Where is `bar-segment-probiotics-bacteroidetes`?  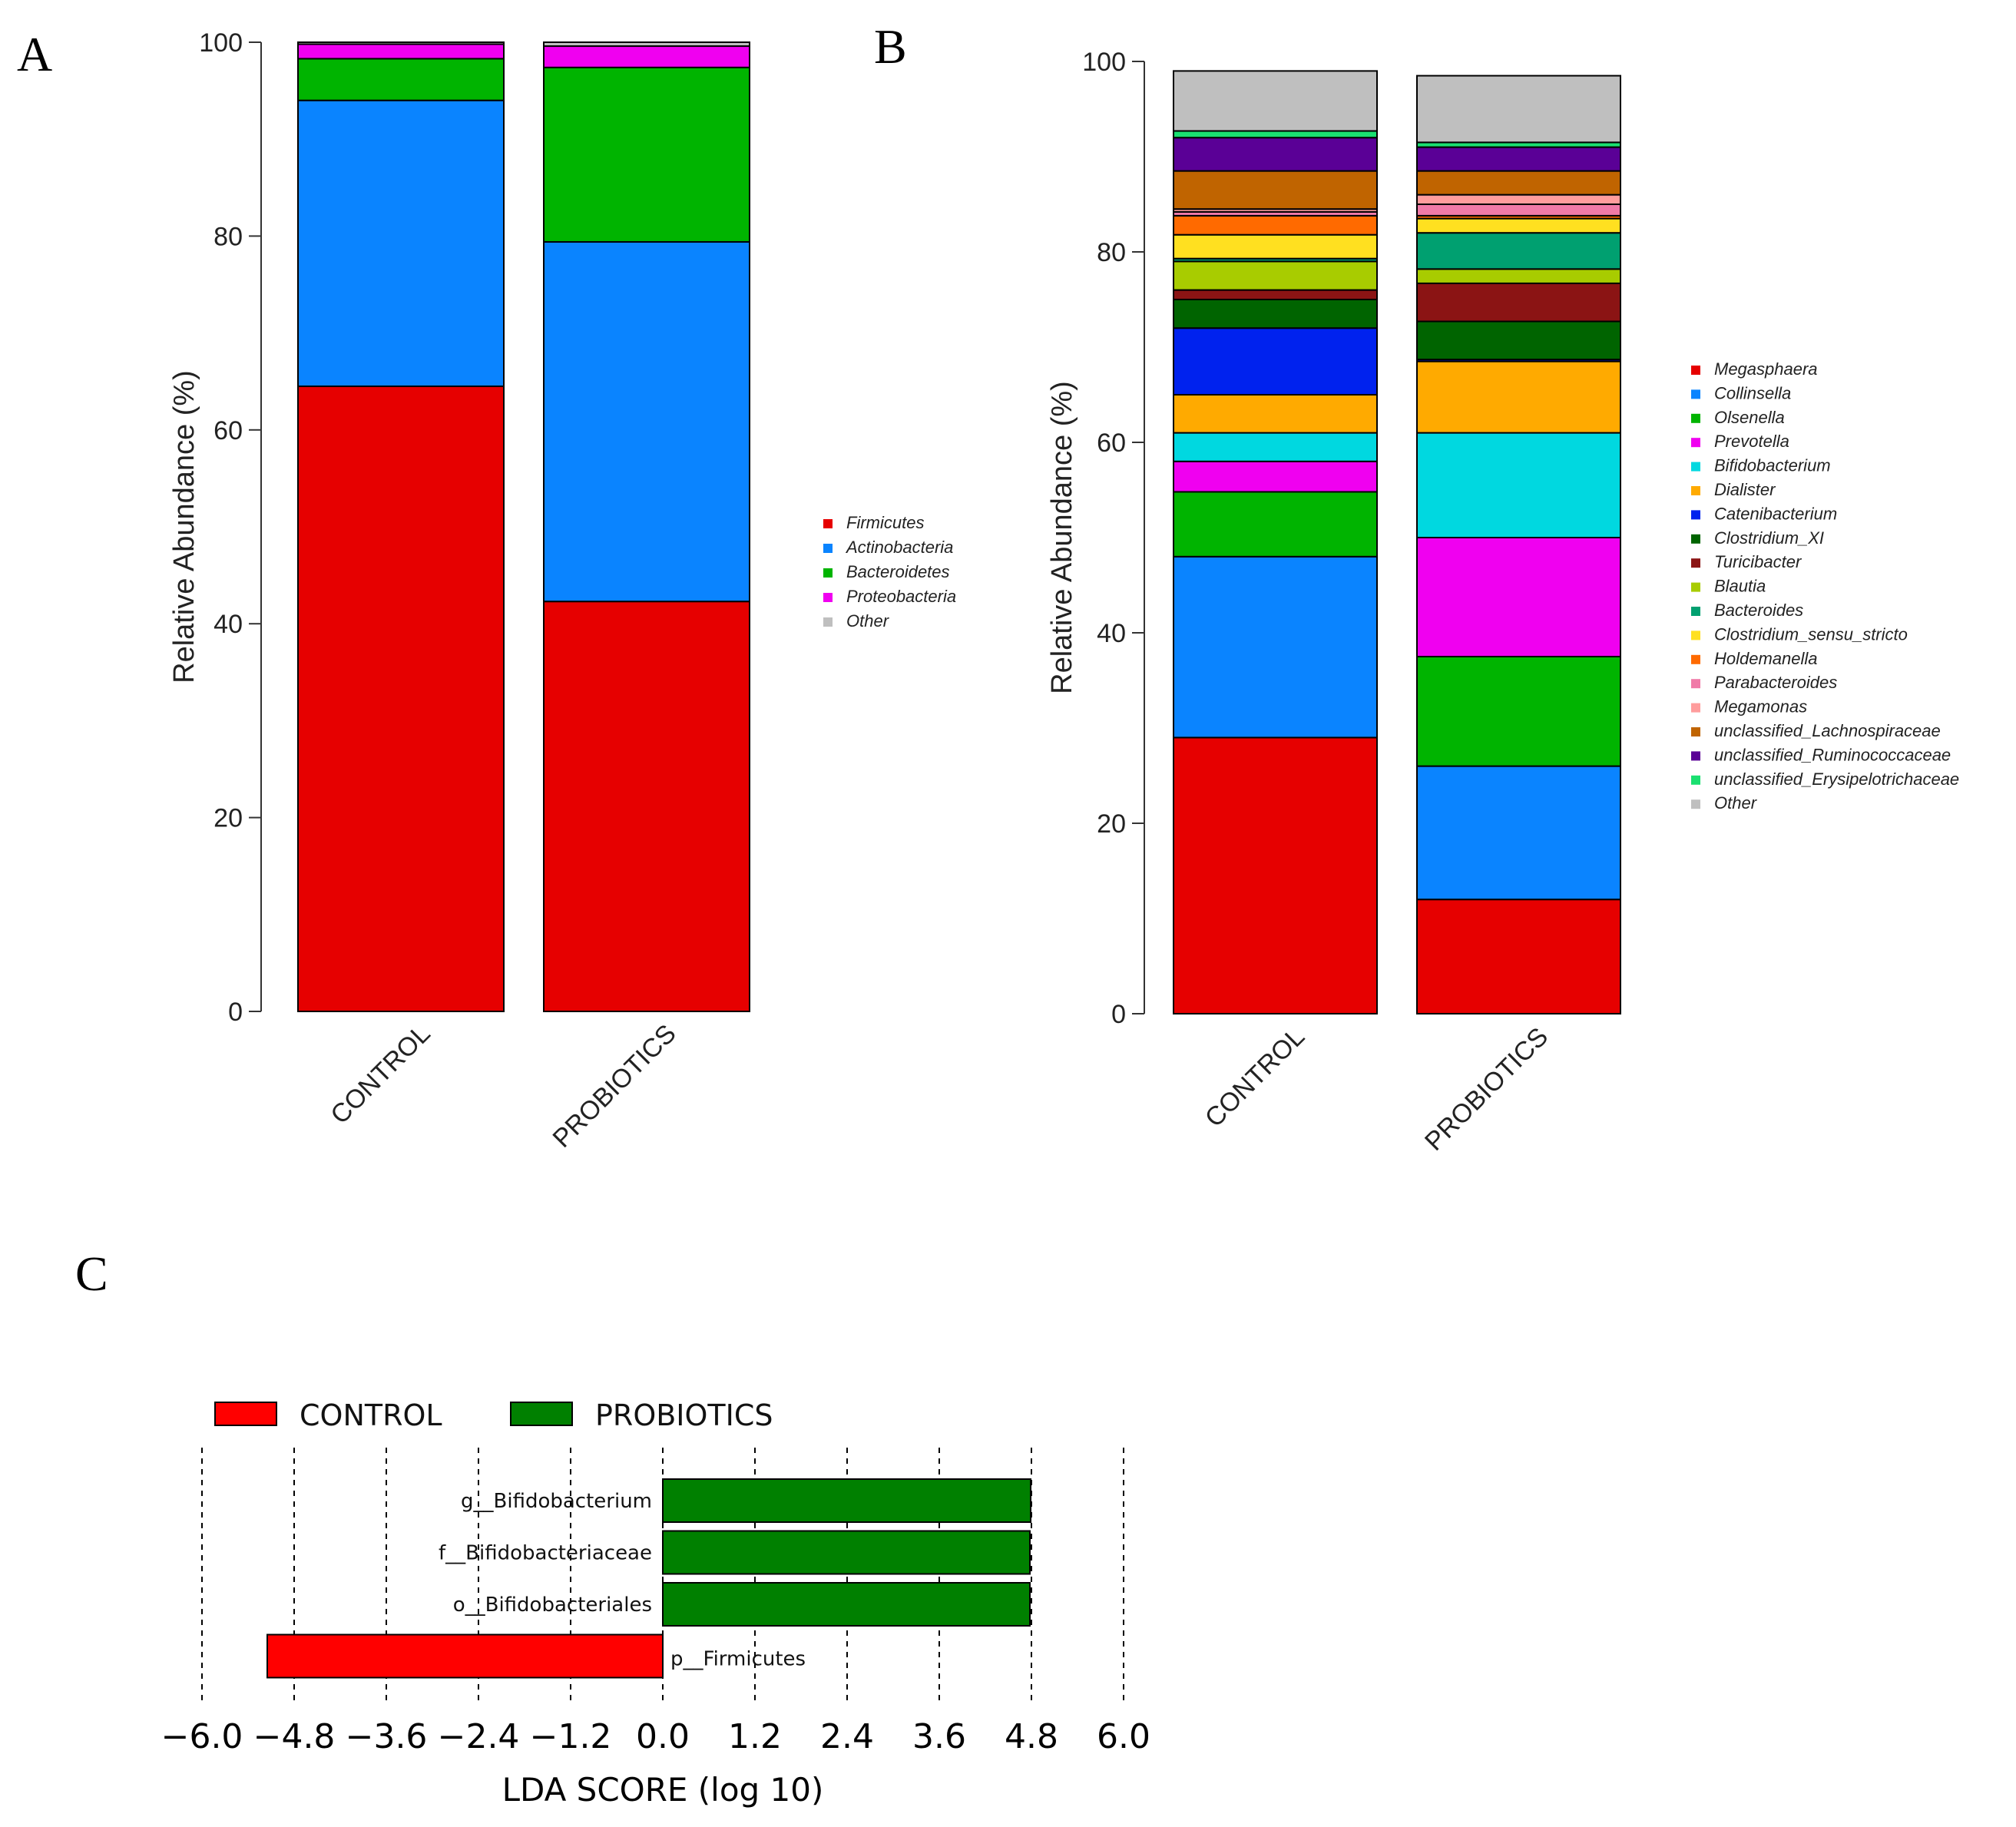
bar-segment-probiotics-bacteroidetes is located at coordinates (646, 154).